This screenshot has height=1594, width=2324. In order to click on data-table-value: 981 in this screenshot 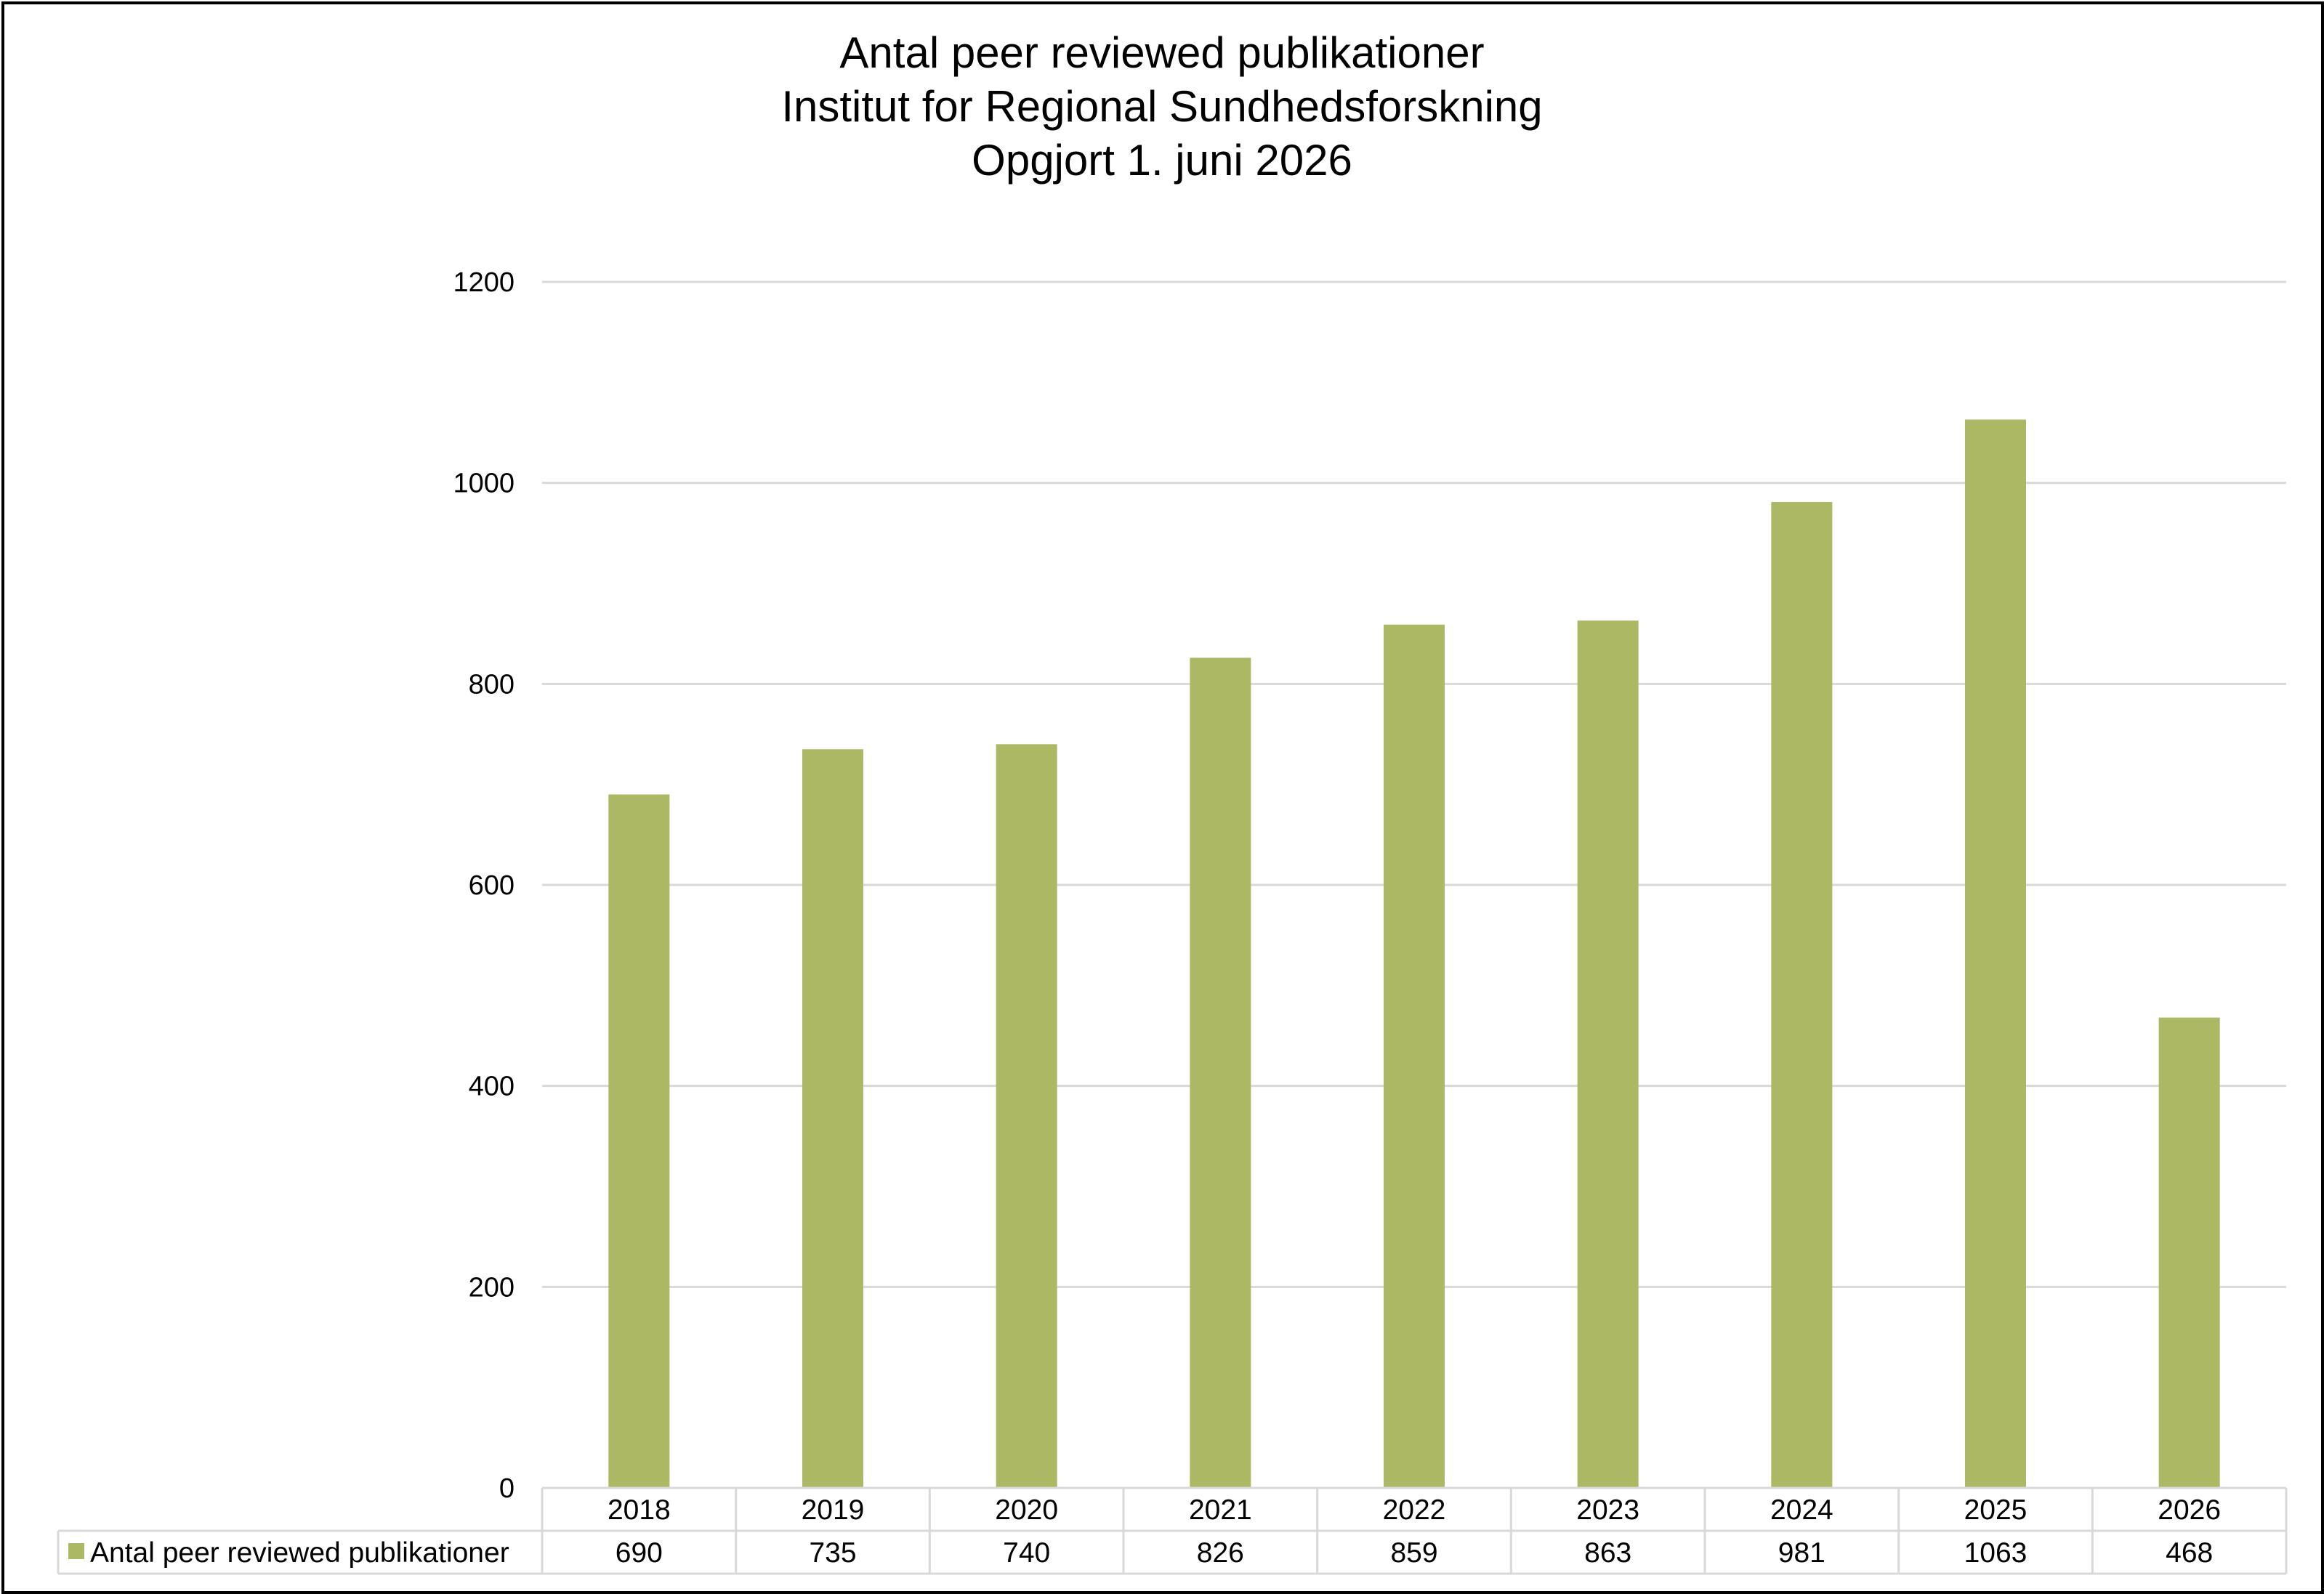, I will do `click(1801, 1553)`.